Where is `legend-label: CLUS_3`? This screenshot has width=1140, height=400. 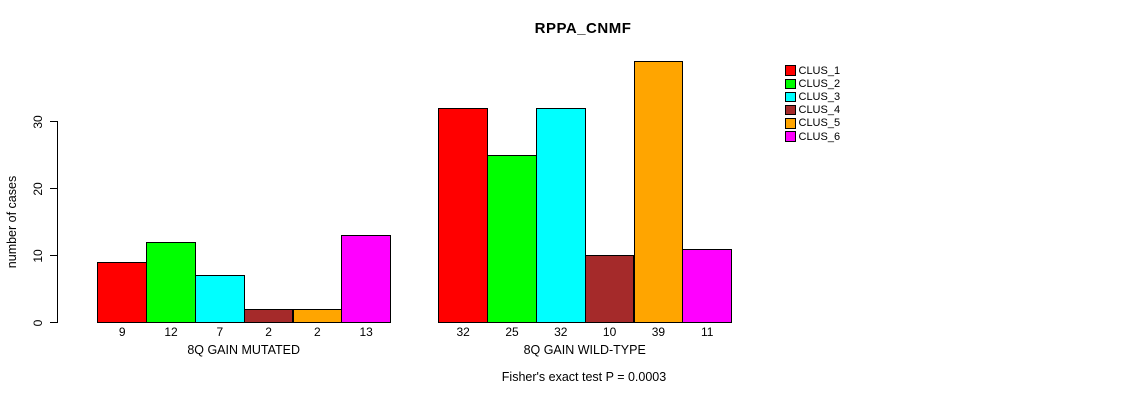
legend-label: CLUS_3 is located at coordinates (819, 96).